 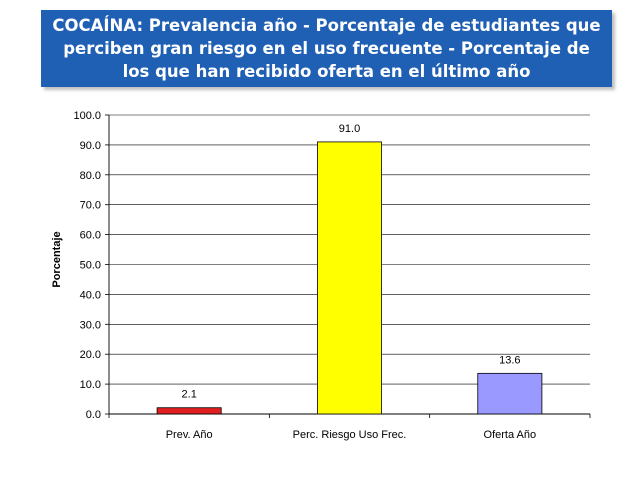 I want to click on y-tick-label: 90.0, so click(x=90, y=146).